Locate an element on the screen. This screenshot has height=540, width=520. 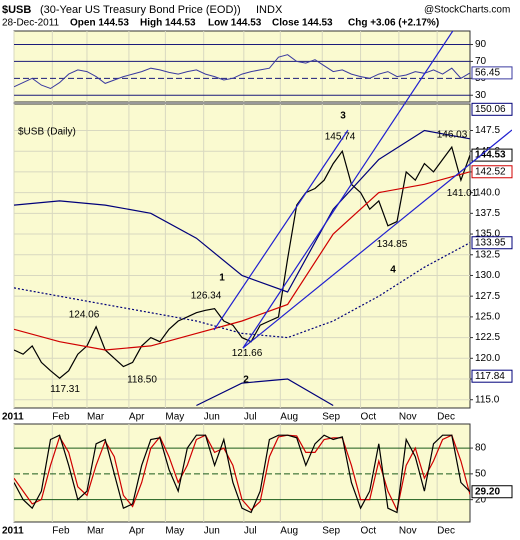
price-annotation: 117.31 is located at coordinates (65, 389).